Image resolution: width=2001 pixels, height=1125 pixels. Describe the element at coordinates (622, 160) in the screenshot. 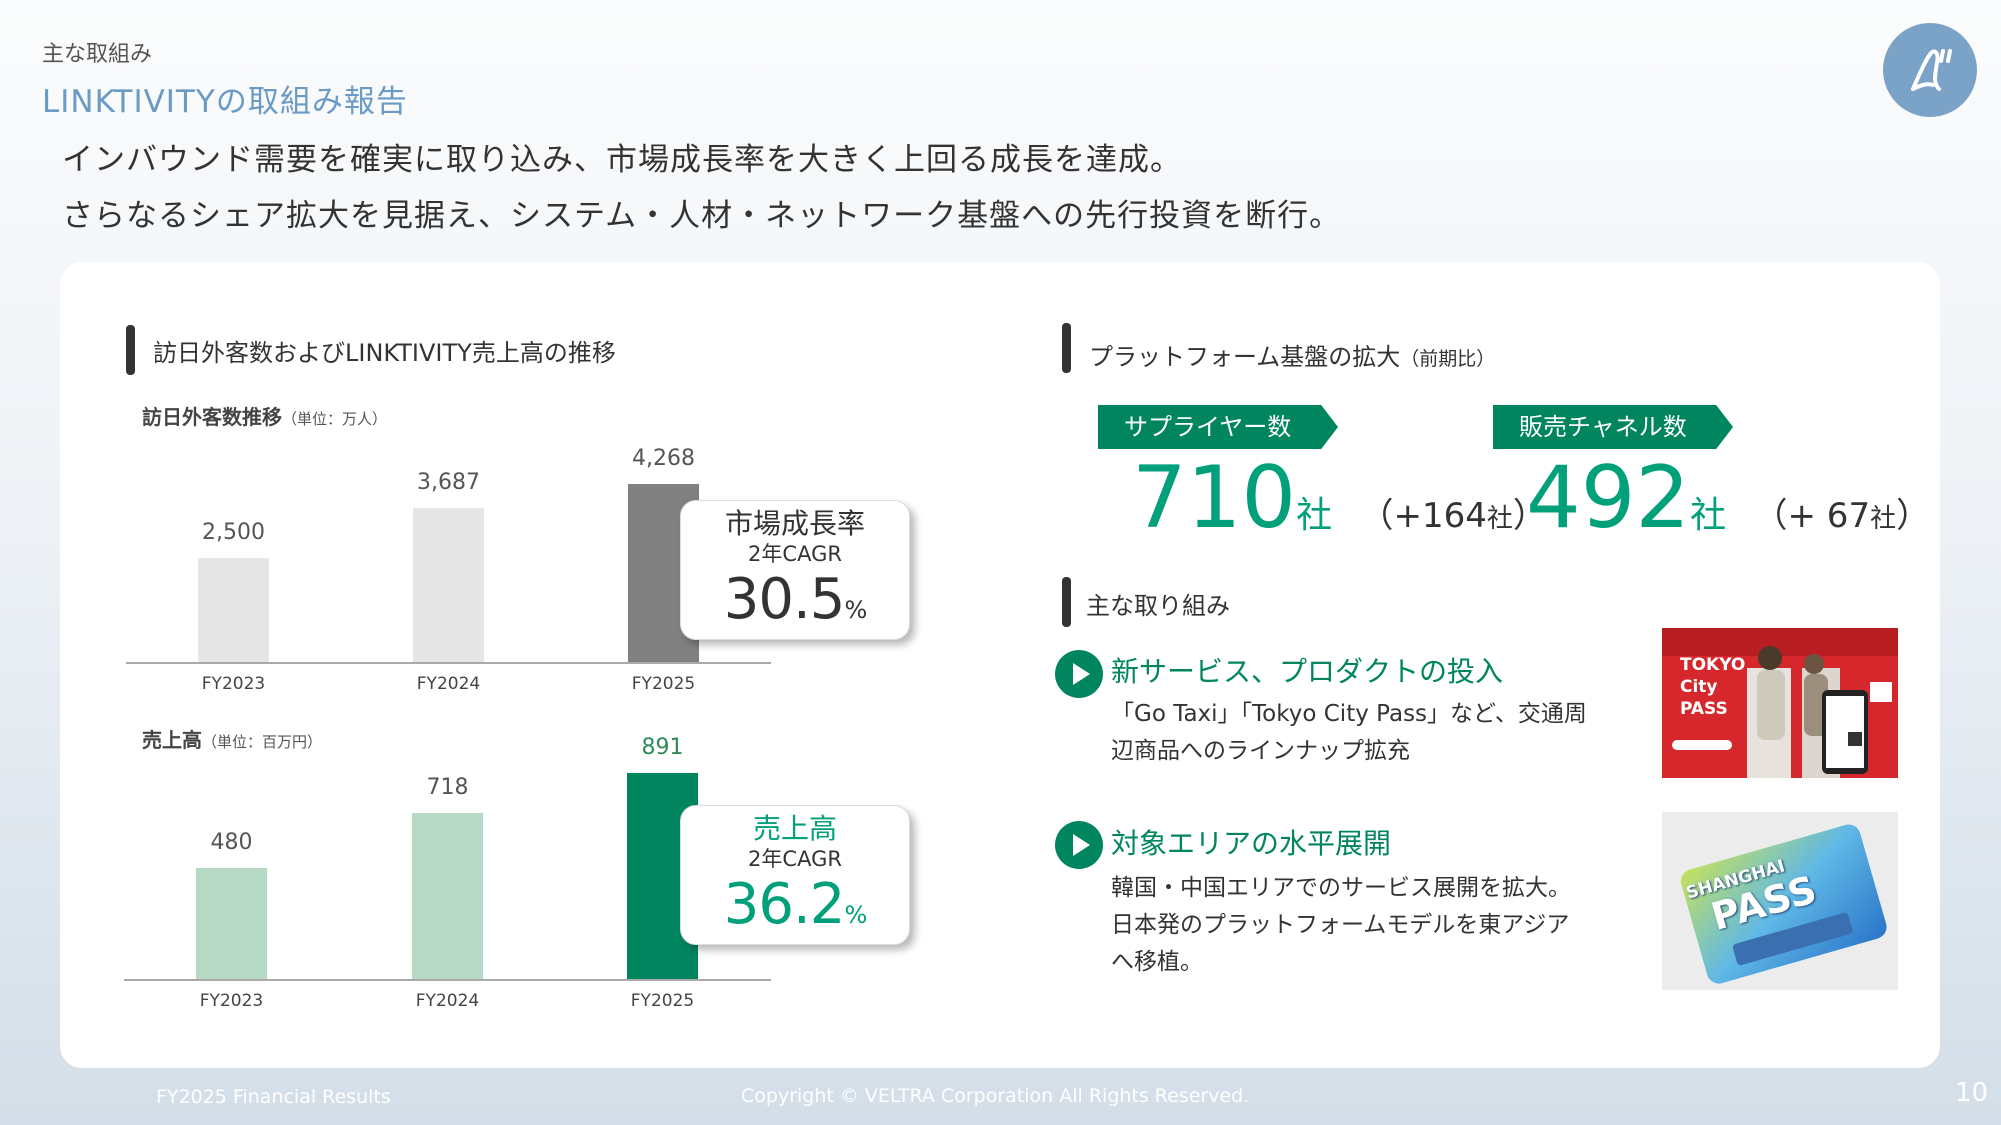

I see `lead-line-1: インバウンド需要を確実に取り込み、市場成長率を大きく上回る成長を達成。` at that location.